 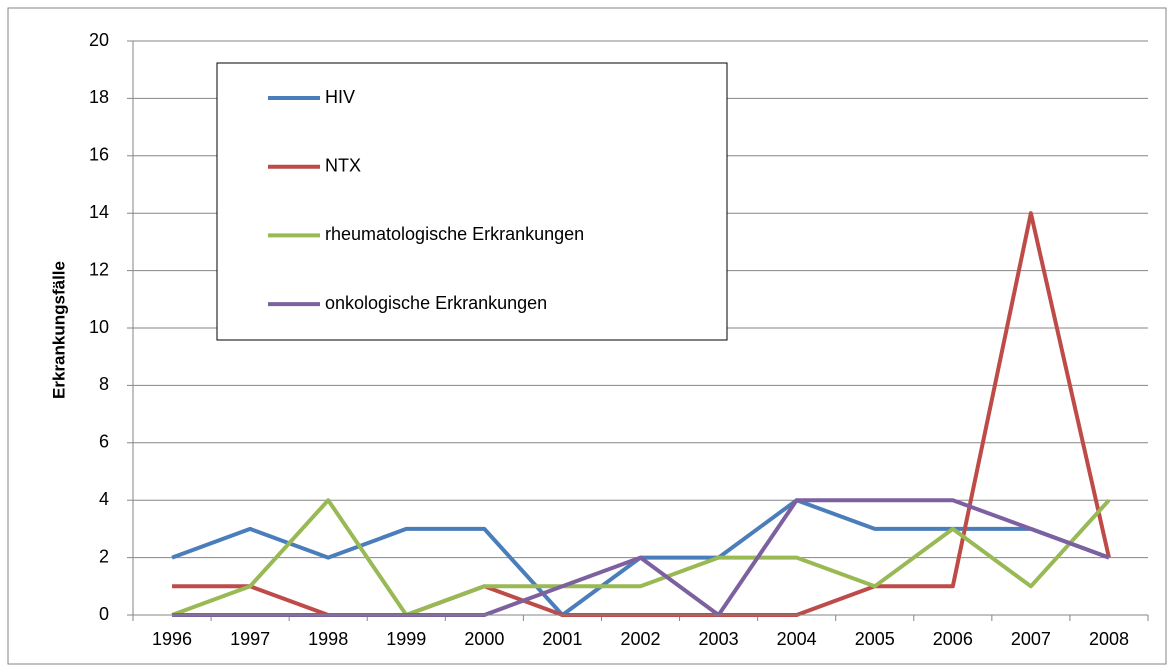 I want to click on y-tick-label: 18, so click(x=99, y=97).